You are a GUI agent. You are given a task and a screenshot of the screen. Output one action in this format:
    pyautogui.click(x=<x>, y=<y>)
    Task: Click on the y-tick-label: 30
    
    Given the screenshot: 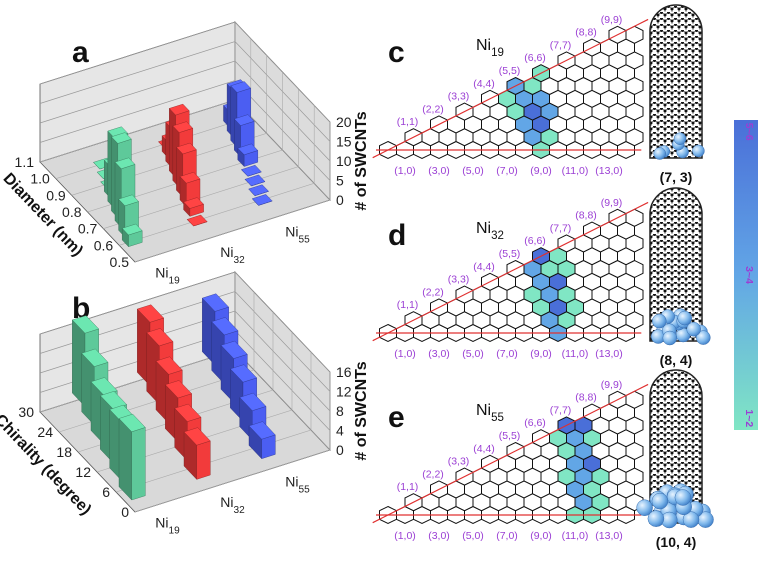 What is the action you would take?
    pyautogui.click(x=26, y=412)
    